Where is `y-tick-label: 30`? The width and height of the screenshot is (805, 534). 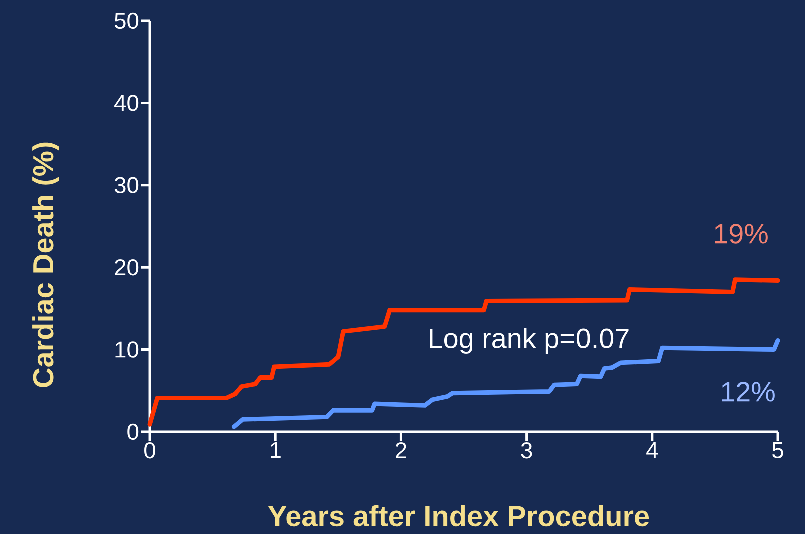 y-tick-label: 30 is located at coordinates (126, 185).